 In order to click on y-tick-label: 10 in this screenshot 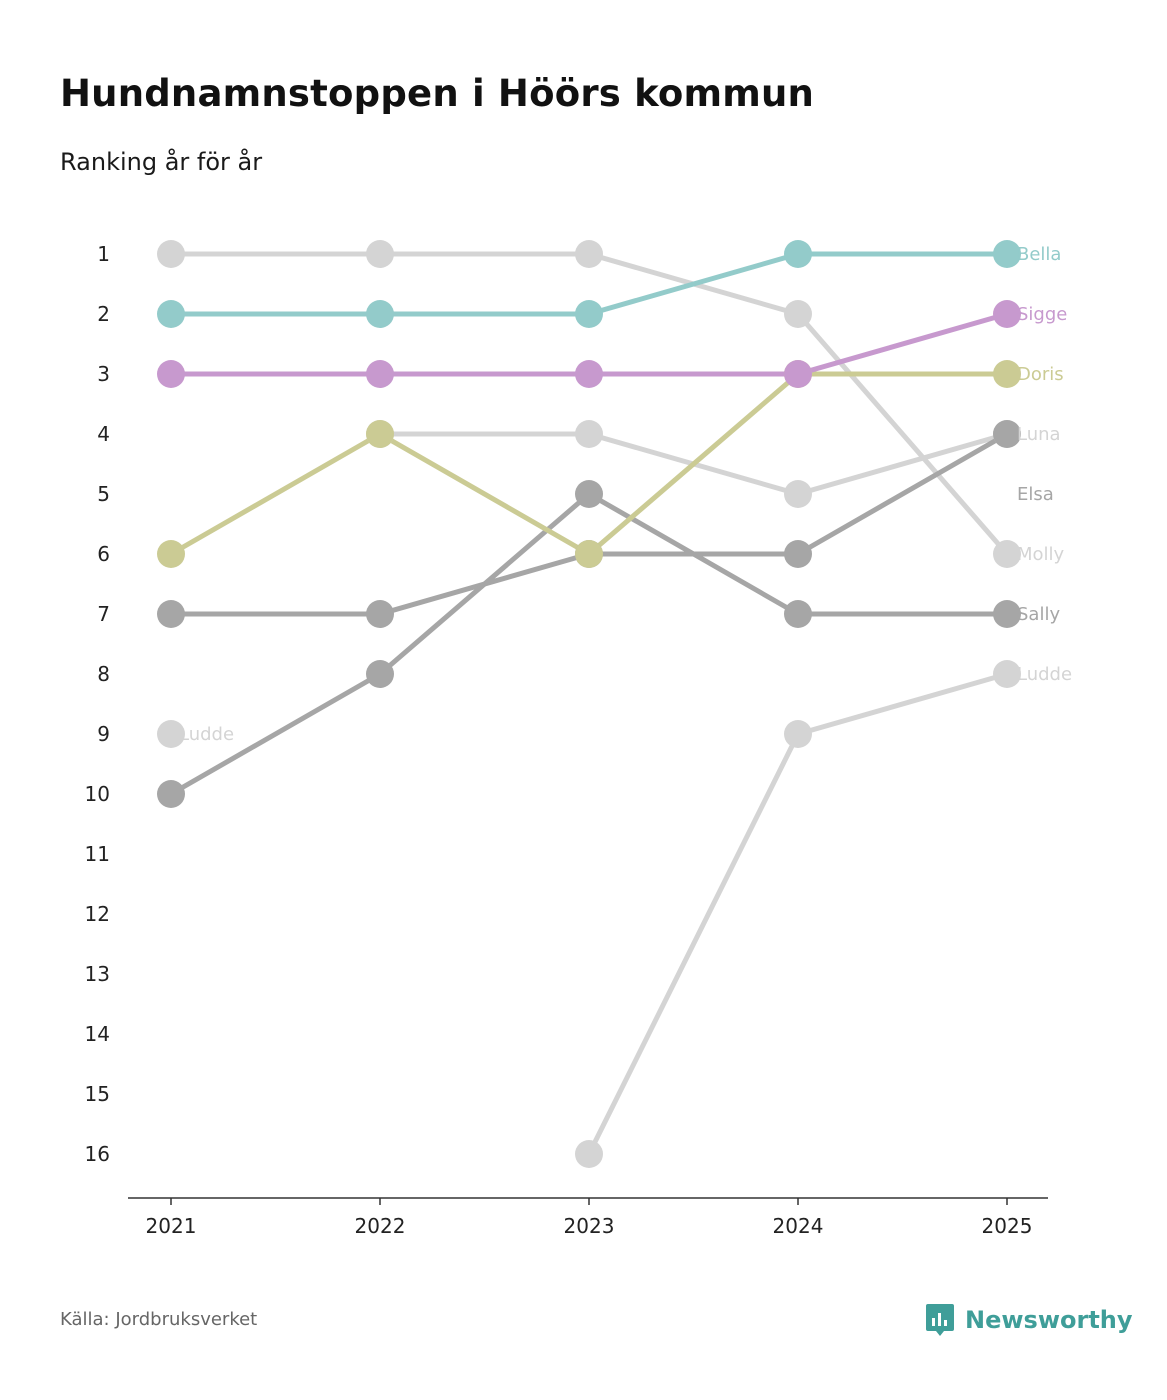, I will do `click(97, 794)`.